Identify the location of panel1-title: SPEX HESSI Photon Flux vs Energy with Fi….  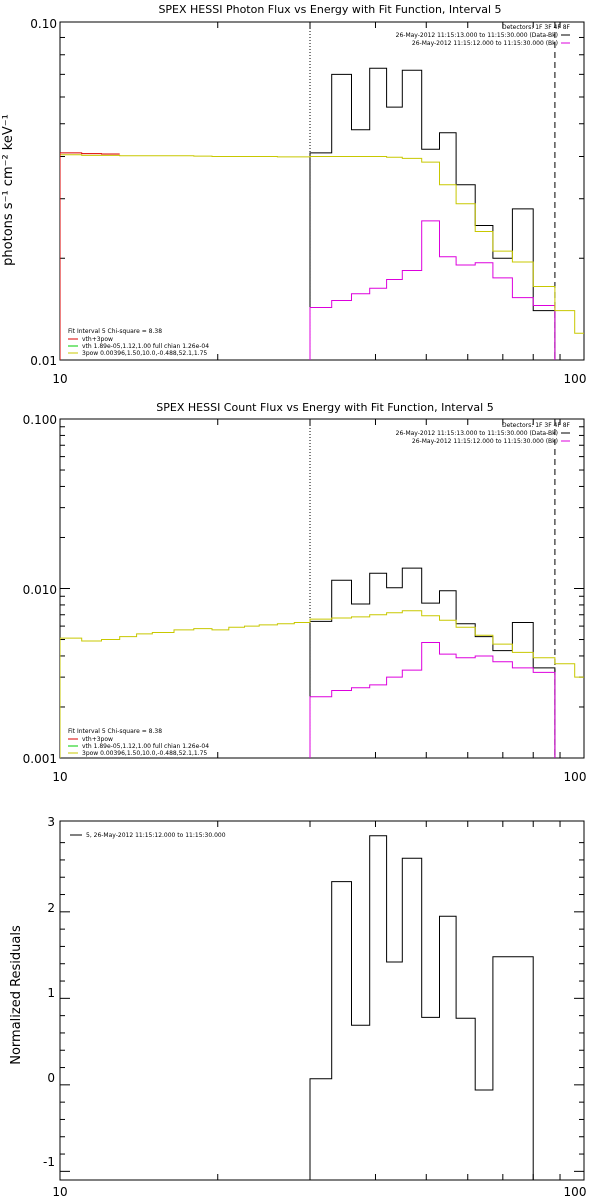
(329, 9).